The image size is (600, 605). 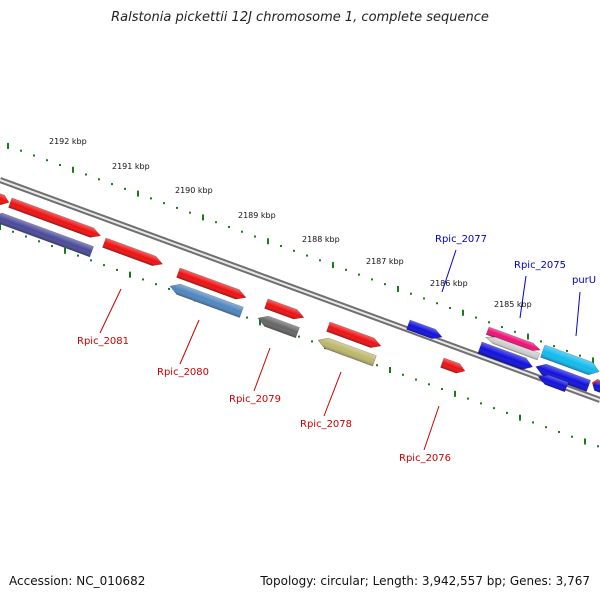 What do you see at coordinates (183, 372) in the screenshot?
I see `gene-label-rpic_2080: Rpic_2080` at bounding box center [183, 372].